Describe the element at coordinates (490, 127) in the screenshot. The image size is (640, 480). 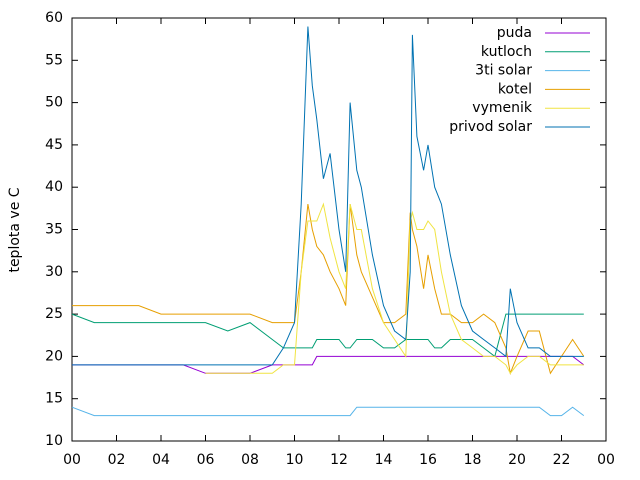
I see `legend-label: privod solar` at that location.